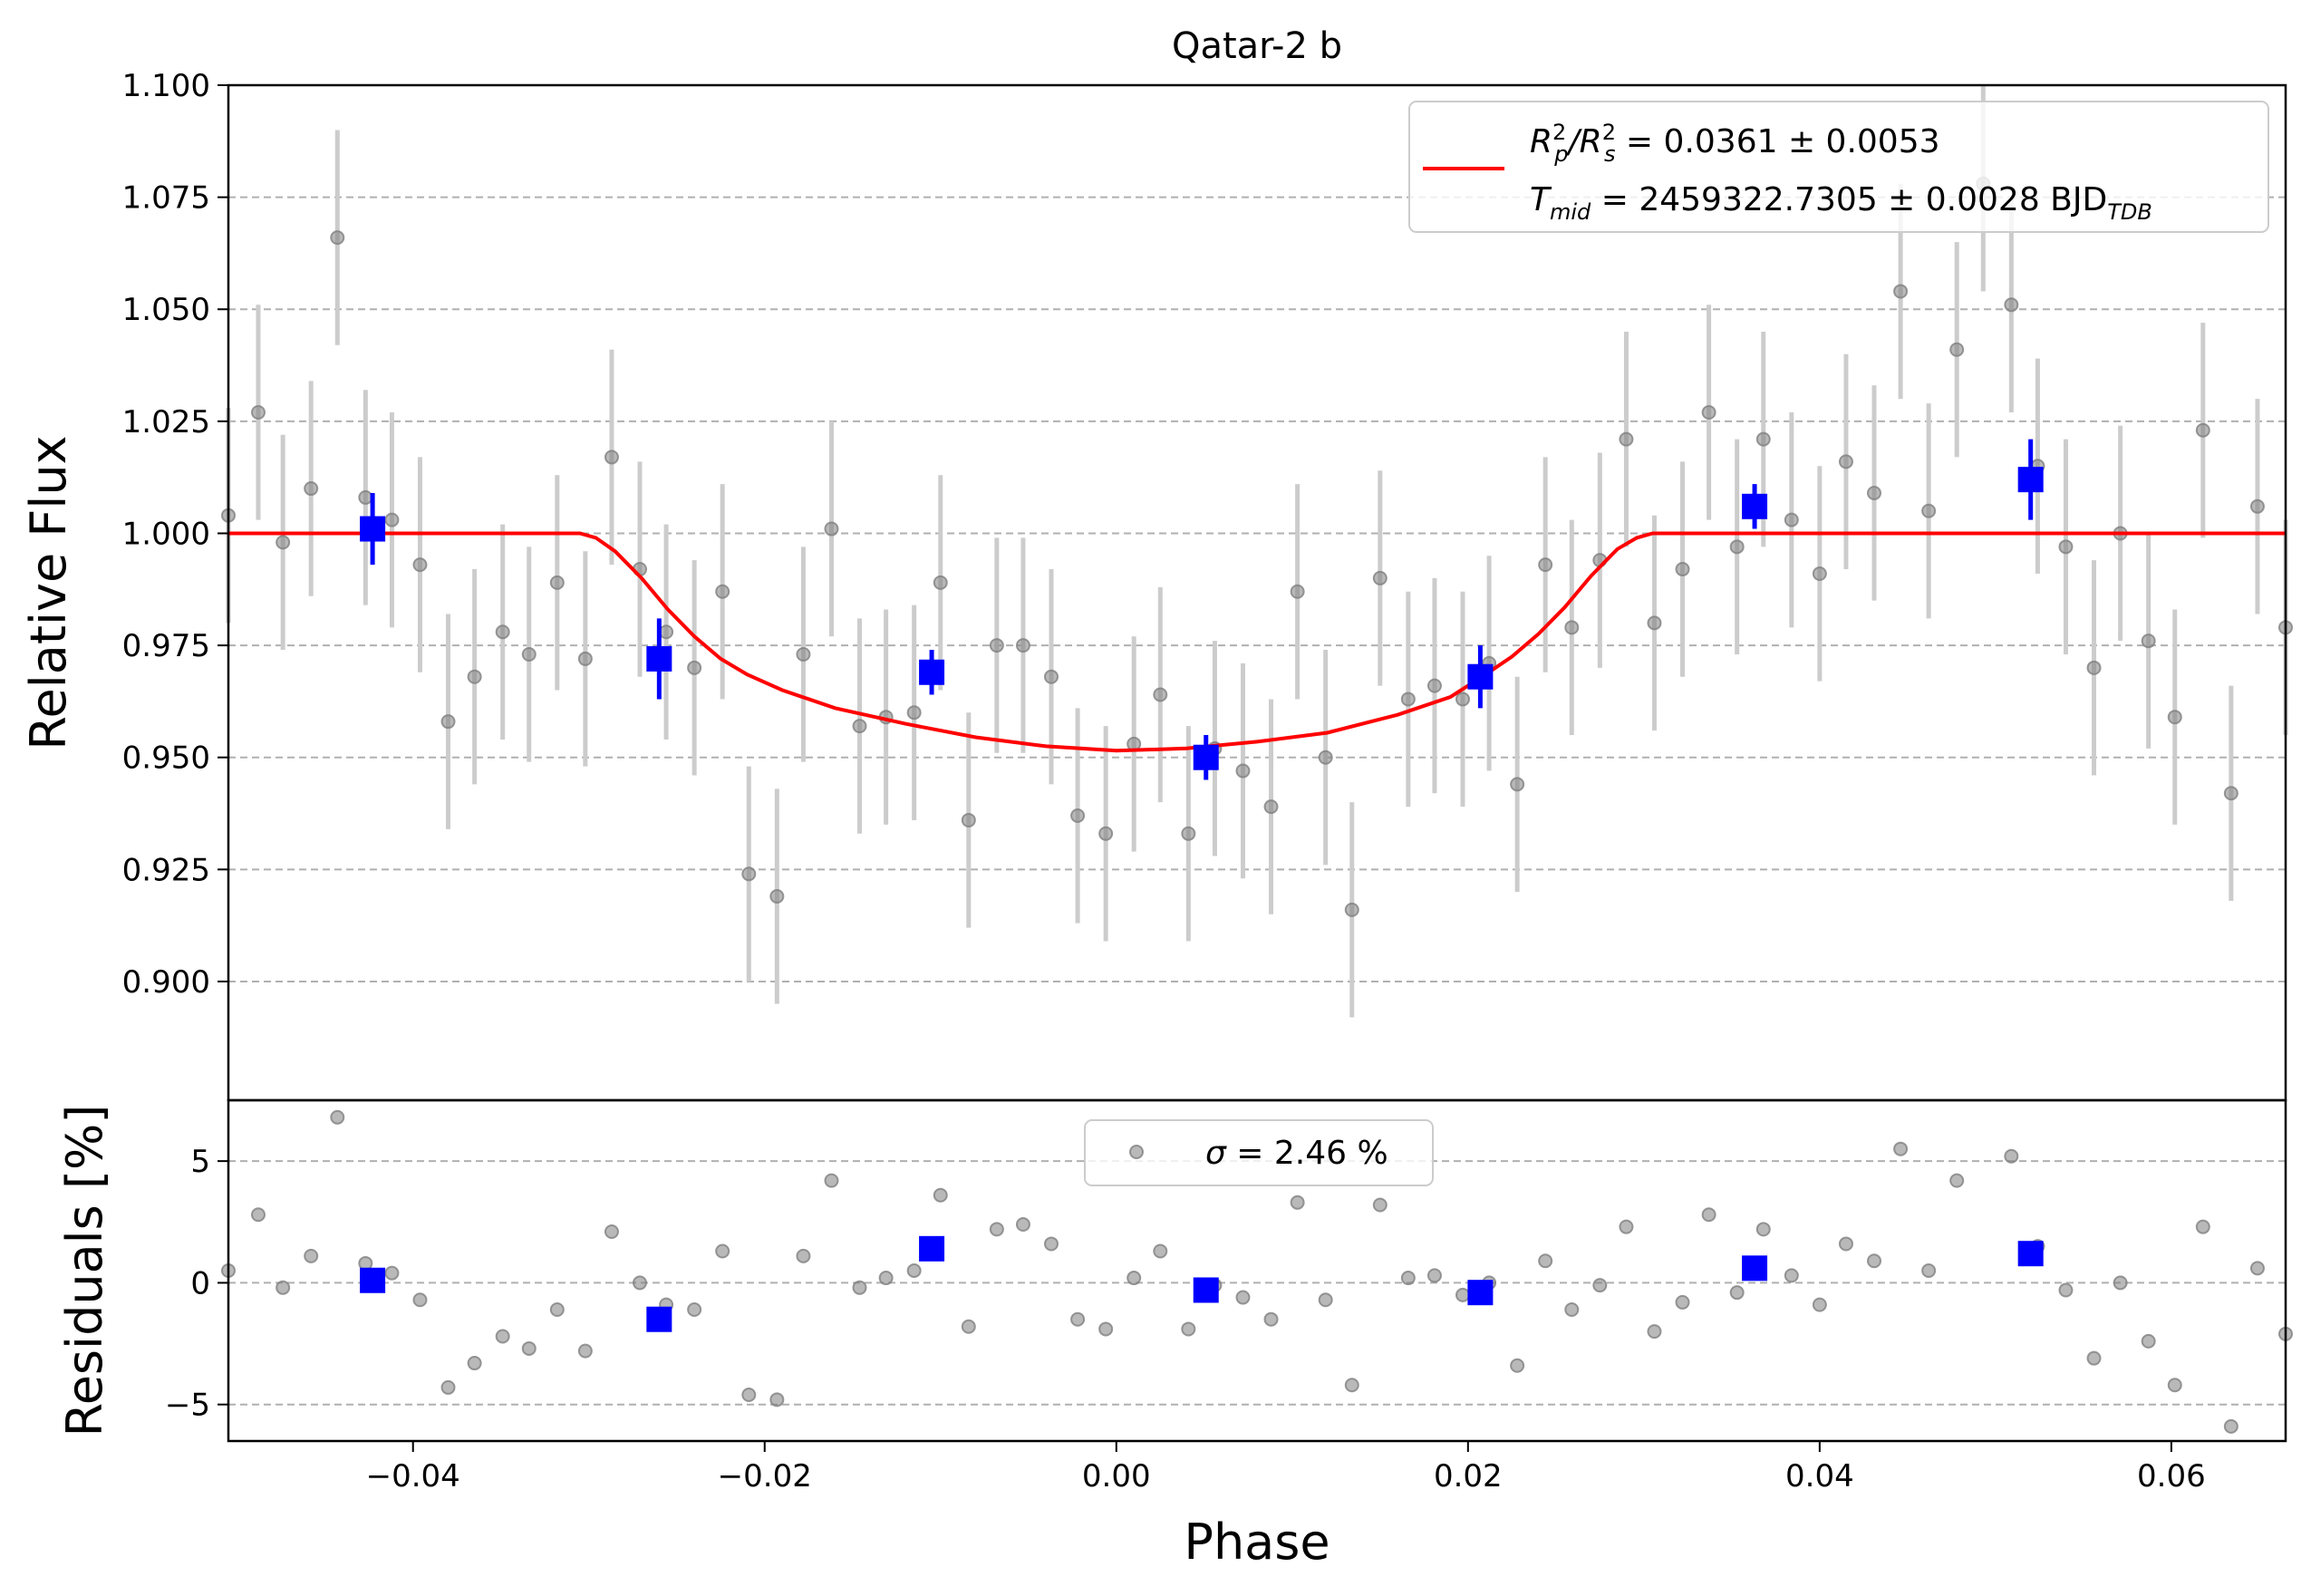 The image size is (2311, 1596). What do you see at coordinates (188, 1406) in the screenshot?
I see `bottom-y-tick-label: −5` at bounding box center [188, 1406].